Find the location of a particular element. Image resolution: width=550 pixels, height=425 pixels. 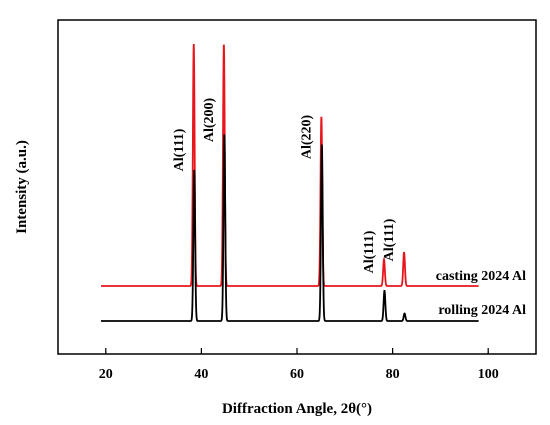

peak-label: Al(220) is located at coordinates (306, 137).